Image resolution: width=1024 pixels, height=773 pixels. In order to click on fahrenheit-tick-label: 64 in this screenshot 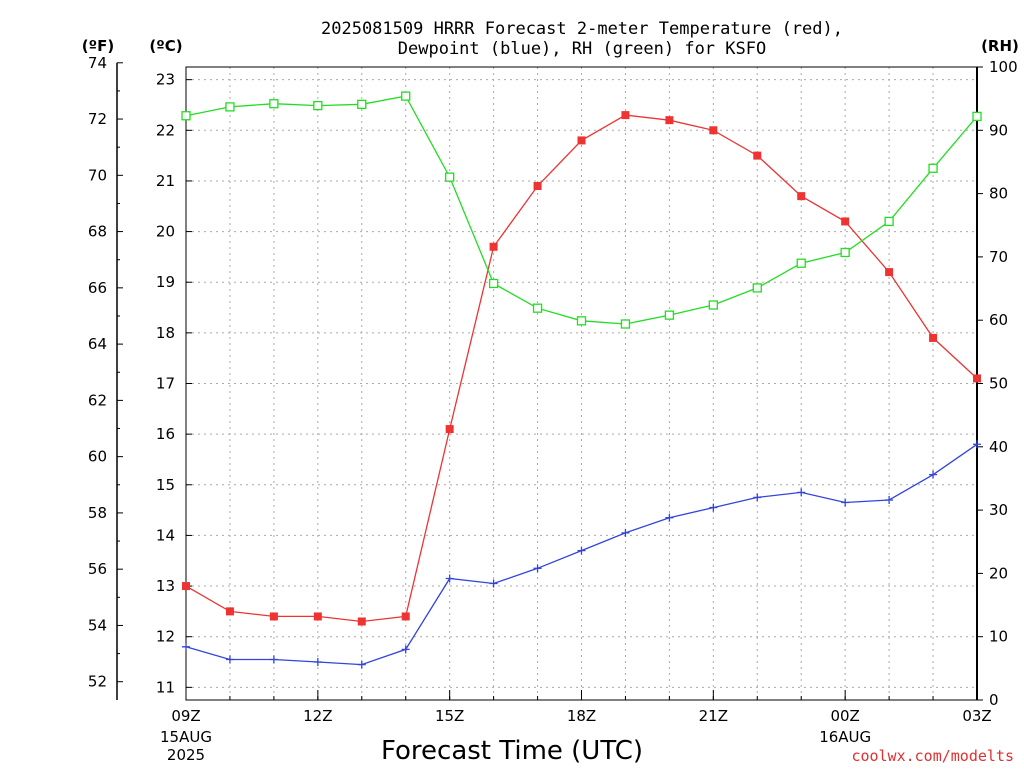, I will do `click(97, 344)`.